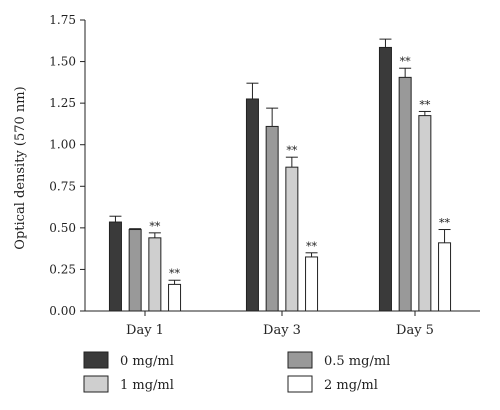 The height and width of the screenshot is (410, 500). What do you see at coordinates (62, 20) in the screenshot?
I see `y-tick-label: 1.75` at bounding box center [62, 20].